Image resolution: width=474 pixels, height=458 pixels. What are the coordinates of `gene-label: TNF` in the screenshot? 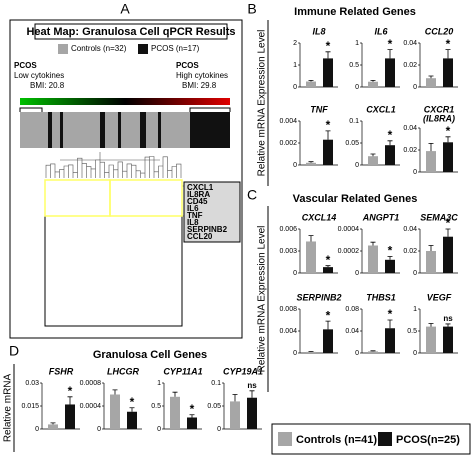 It's located at (195, 215).